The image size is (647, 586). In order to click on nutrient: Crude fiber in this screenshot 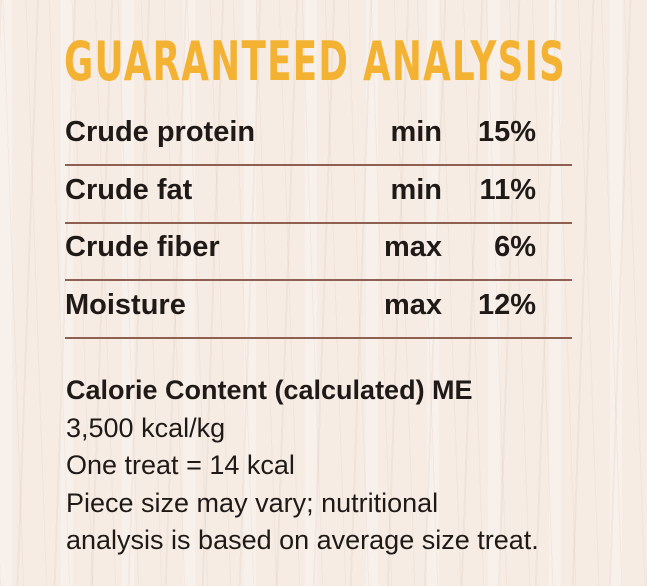, I will do `click(142, 247)`.